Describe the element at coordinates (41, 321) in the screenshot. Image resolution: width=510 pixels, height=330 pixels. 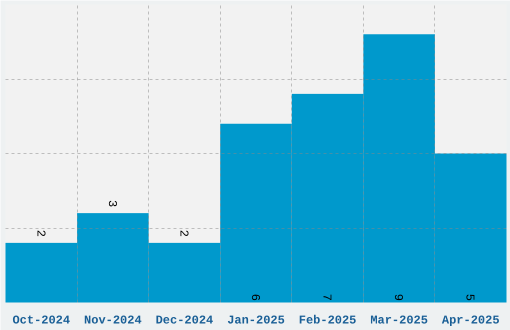
I see `x-tick-label: Oct-2024` at that location.